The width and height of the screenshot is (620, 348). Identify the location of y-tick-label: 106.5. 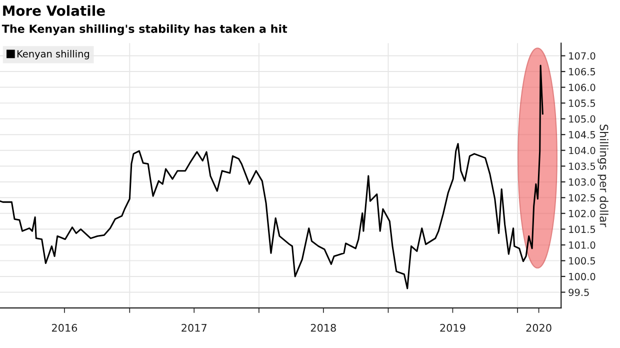
(582, 72).